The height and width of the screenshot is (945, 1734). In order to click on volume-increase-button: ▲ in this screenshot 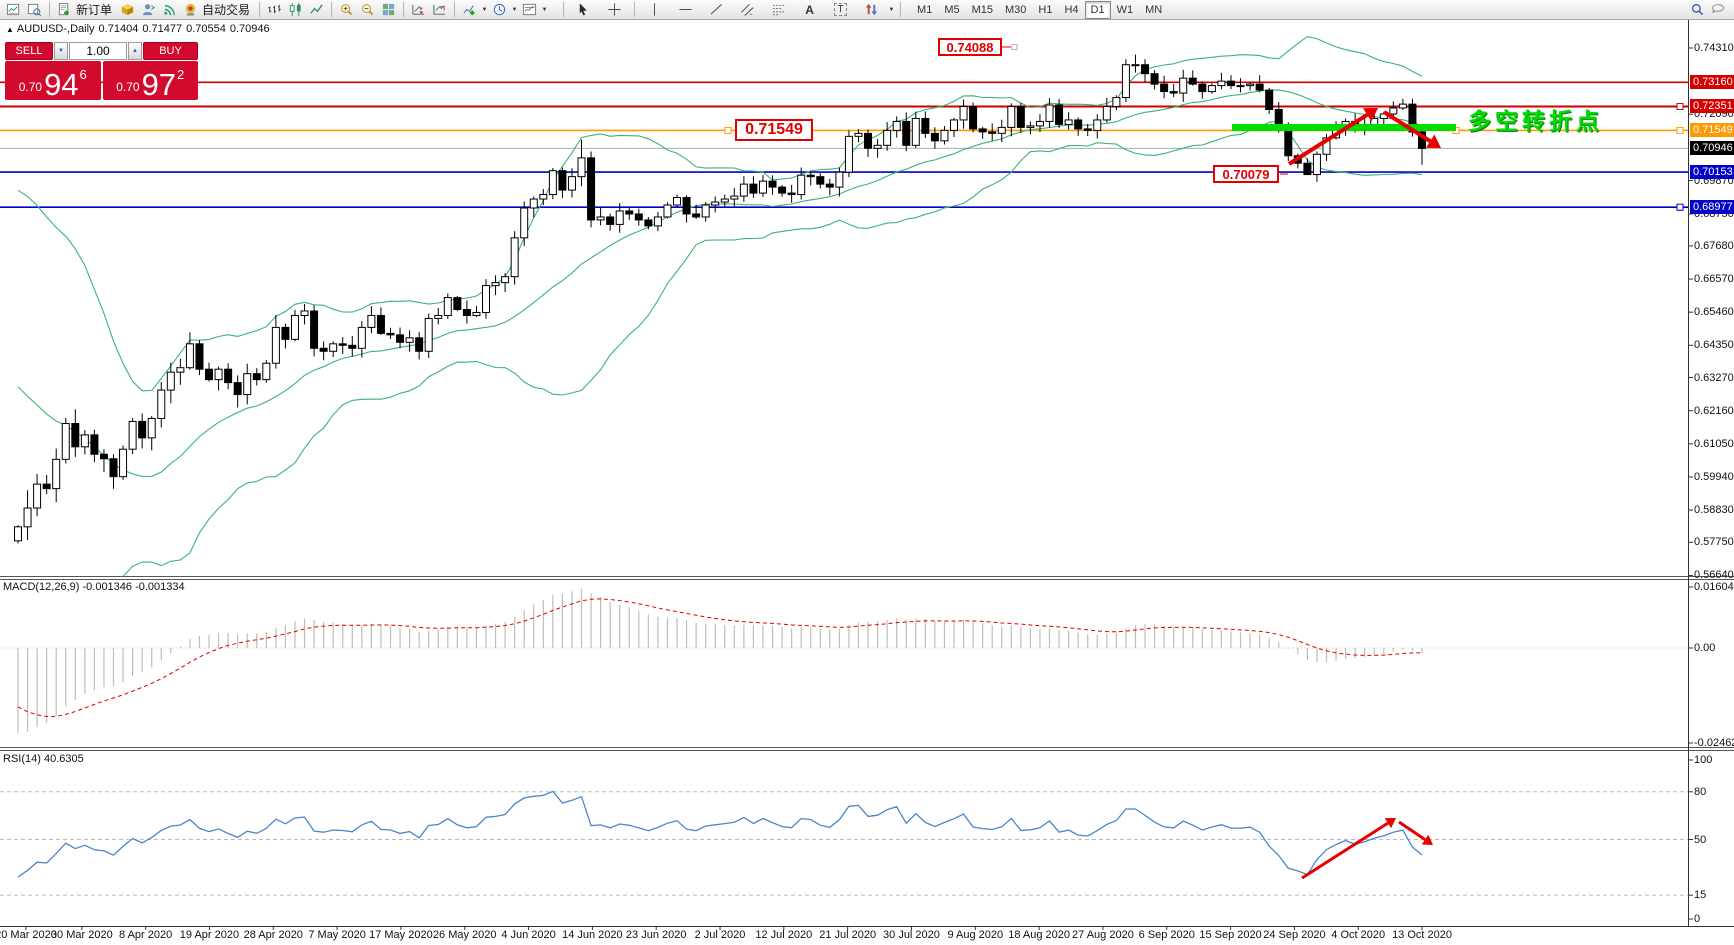, I will do `click(135, 51)`.